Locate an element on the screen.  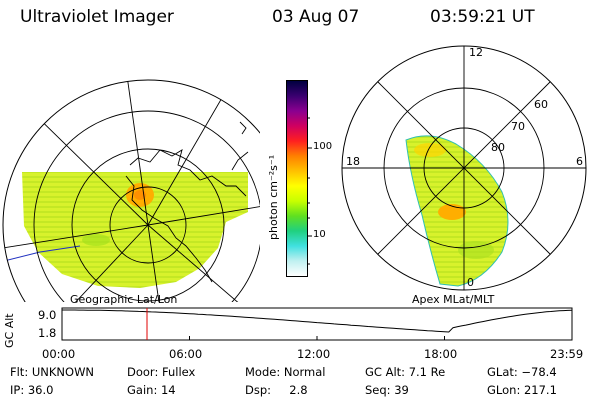
date-label: 03 Aug 07 is located at coordinates (316, 17).